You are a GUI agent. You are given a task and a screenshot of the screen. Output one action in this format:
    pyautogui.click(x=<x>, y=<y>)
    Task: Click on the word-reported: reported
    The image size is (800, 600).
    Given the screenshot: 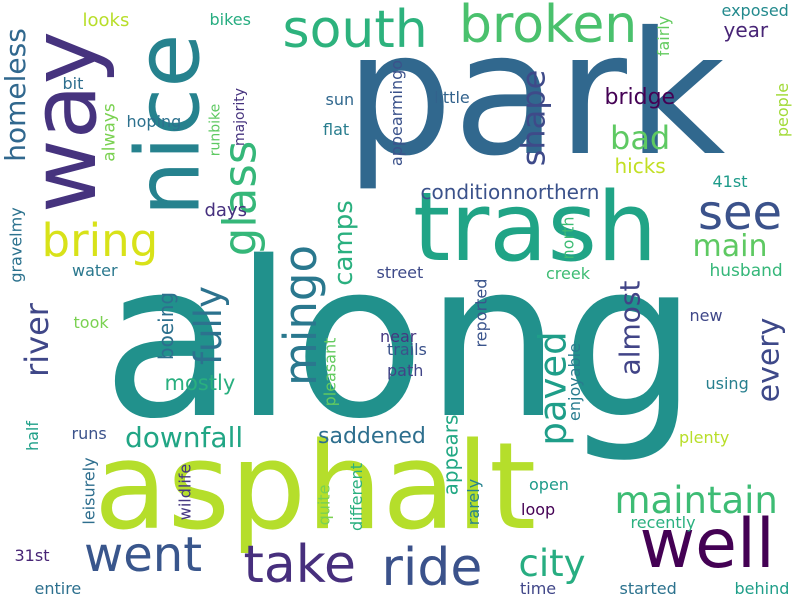 What is the action you would take?
    pyautogui.click(x=480, y=313)
    